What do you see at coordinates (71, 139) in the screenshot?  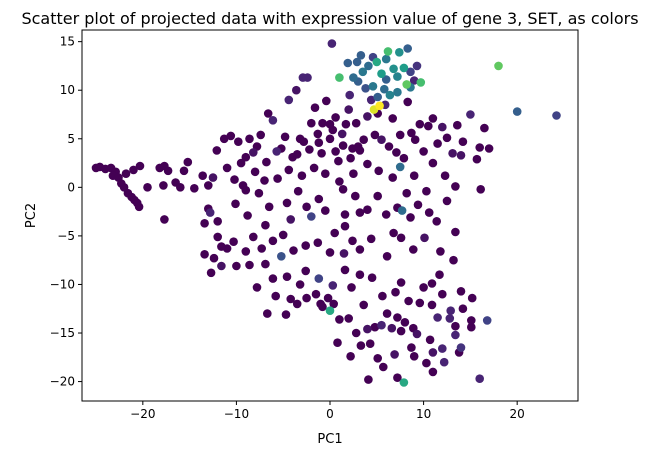 I see `y-tick-label: 5` at bounding box center [71, 139].